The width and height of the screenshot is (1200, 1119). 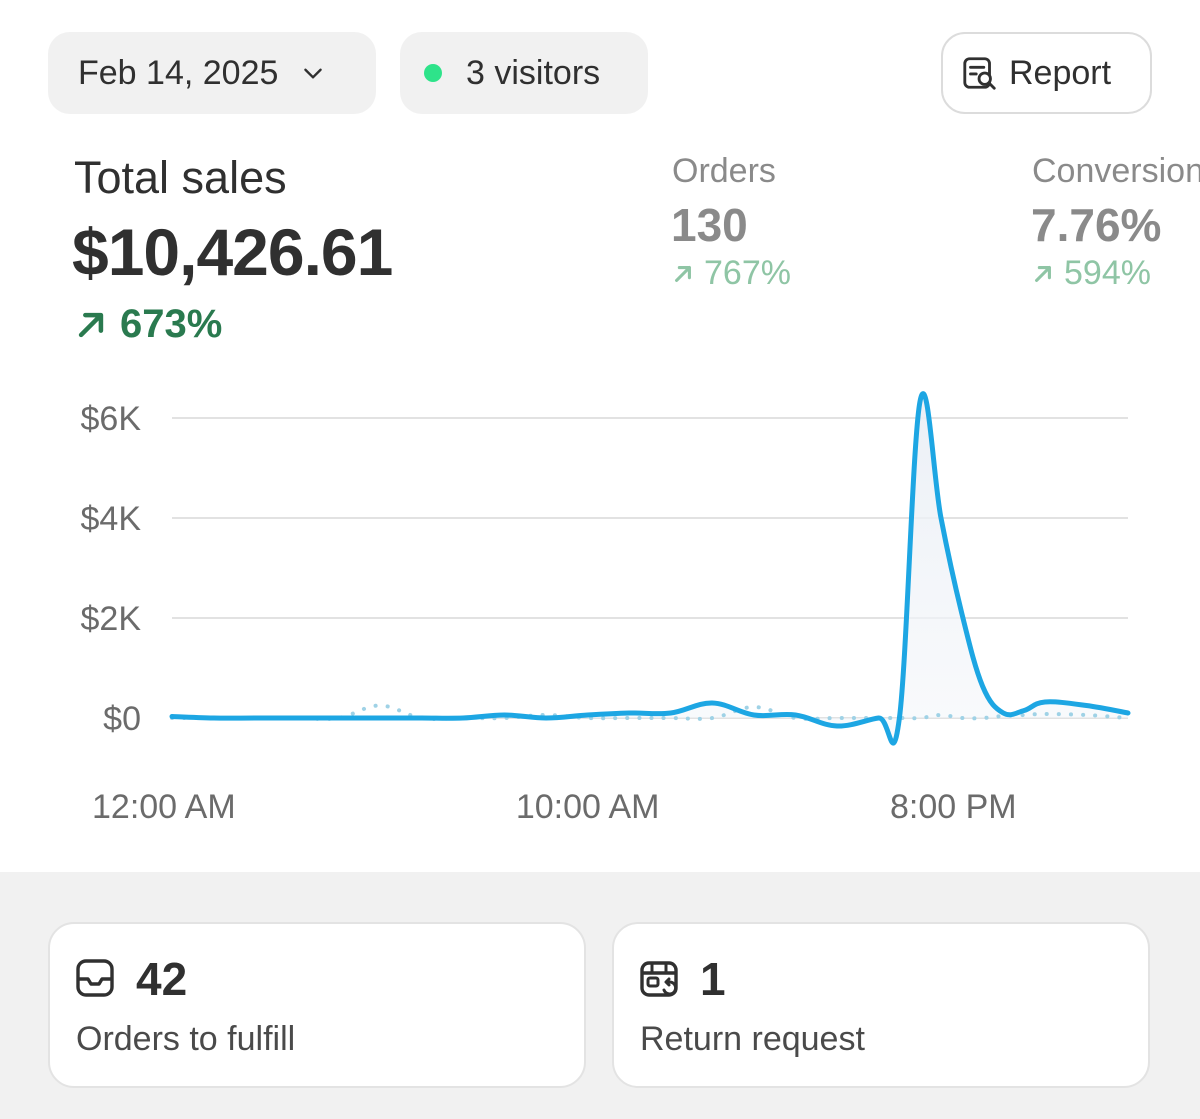 I want to click on return-box-icon, so click(x=659, y=979).